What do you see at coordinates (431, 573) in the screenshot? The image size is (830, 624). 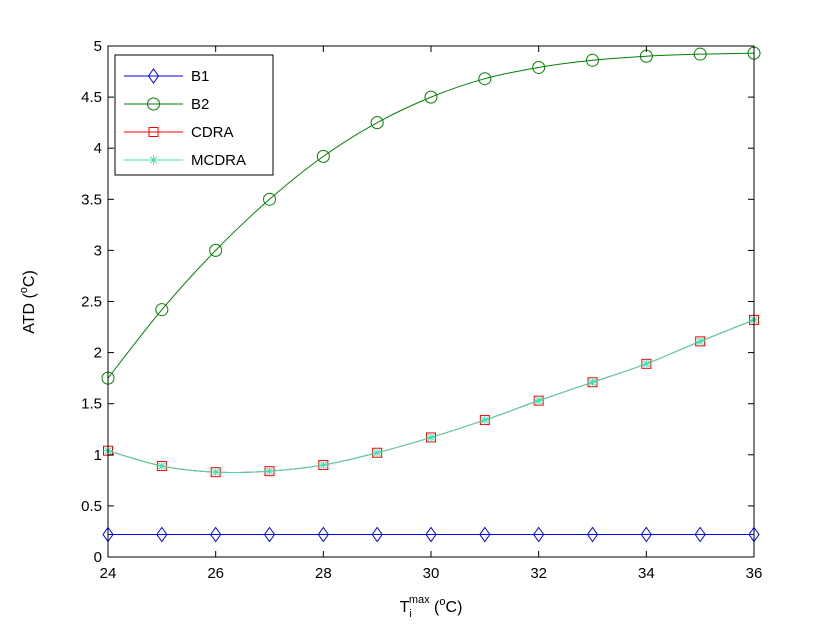 I see `x-tick-label: 30` at bounding box center [431, 573].